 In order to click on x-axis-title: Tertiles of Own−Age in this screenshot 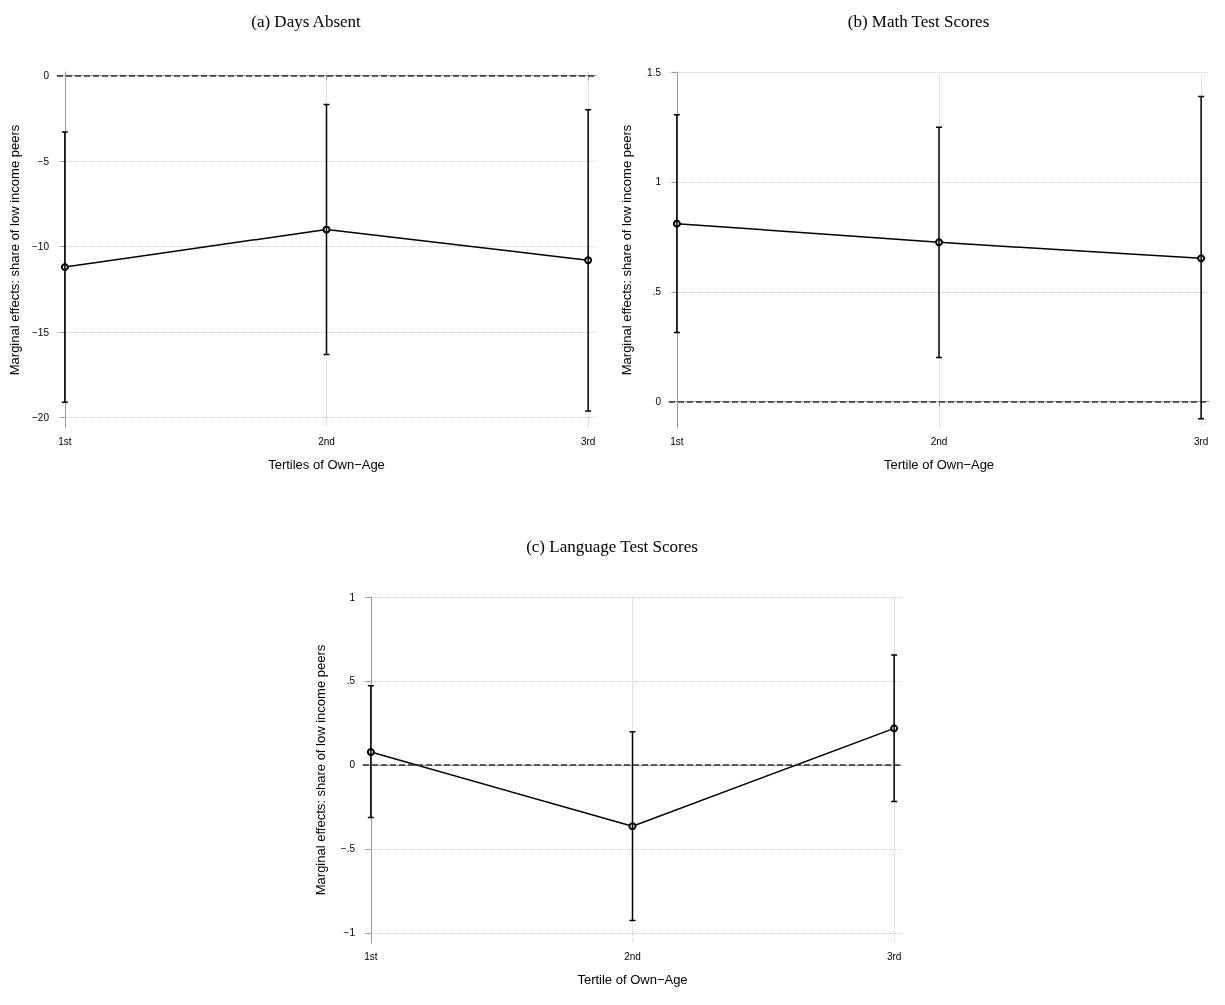, I will do `click(326, 464)`.